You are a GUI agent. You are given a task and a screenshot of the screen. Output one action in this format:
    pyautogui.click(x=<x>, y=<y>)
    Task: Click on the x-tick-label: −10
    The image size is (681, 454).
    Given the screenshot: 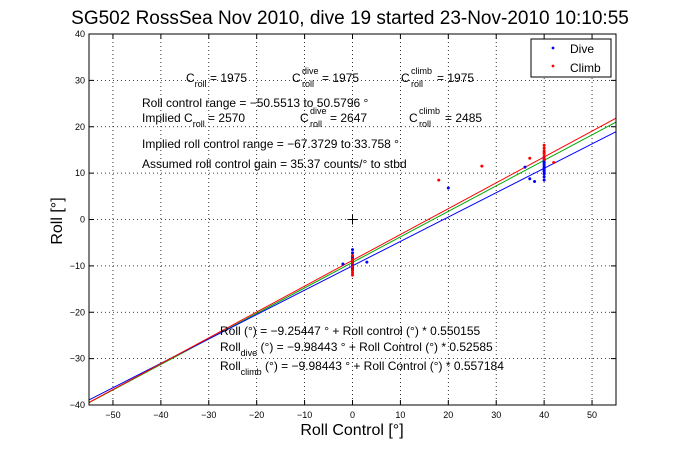 What is the action you would take?
    pyautogui.click(x=304, y=415)
    